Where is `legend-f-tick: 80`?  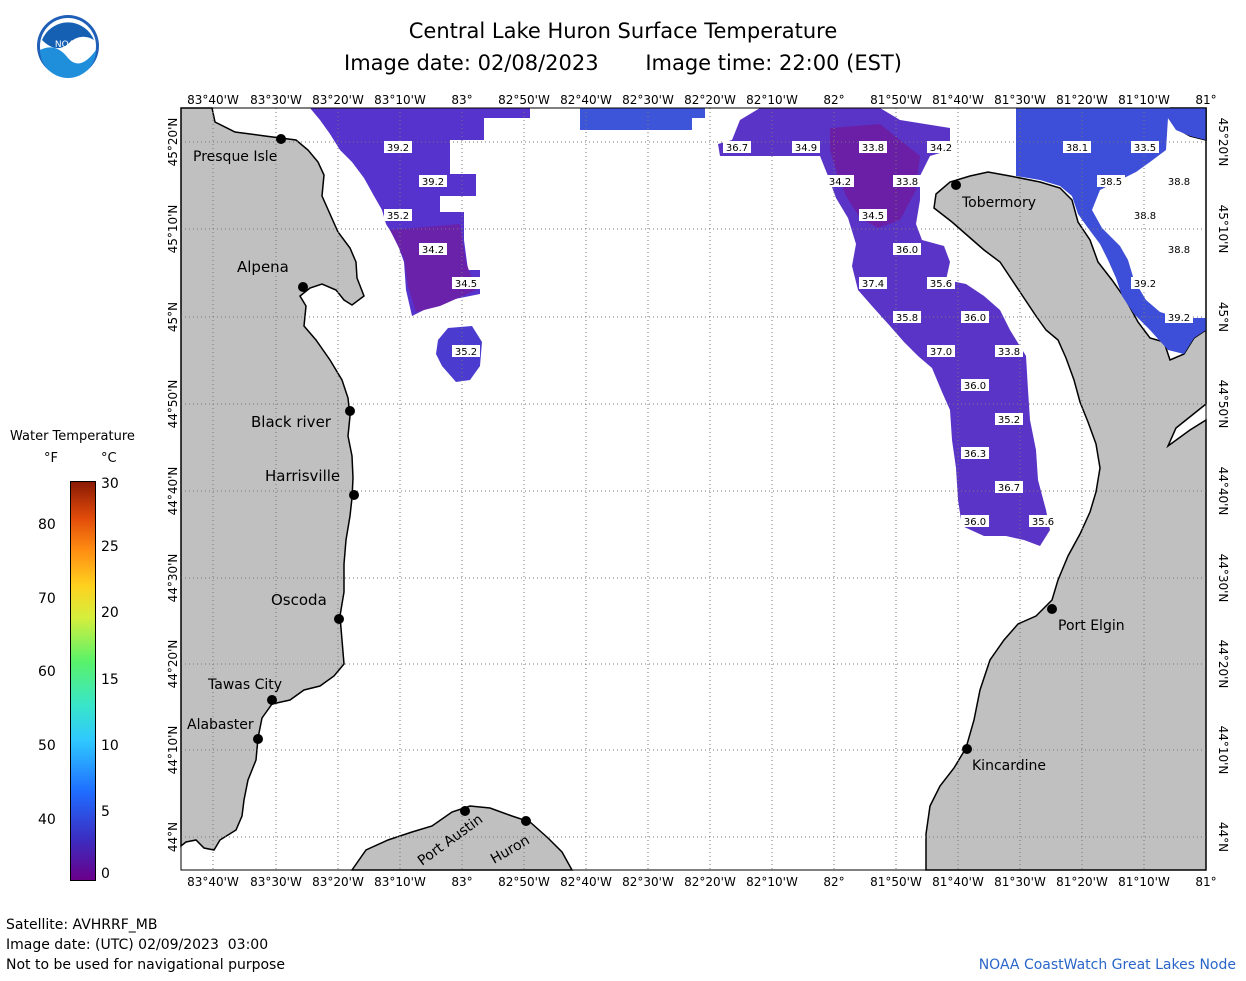 legend-f-tick: 80 is located at coordinates (47, 525).